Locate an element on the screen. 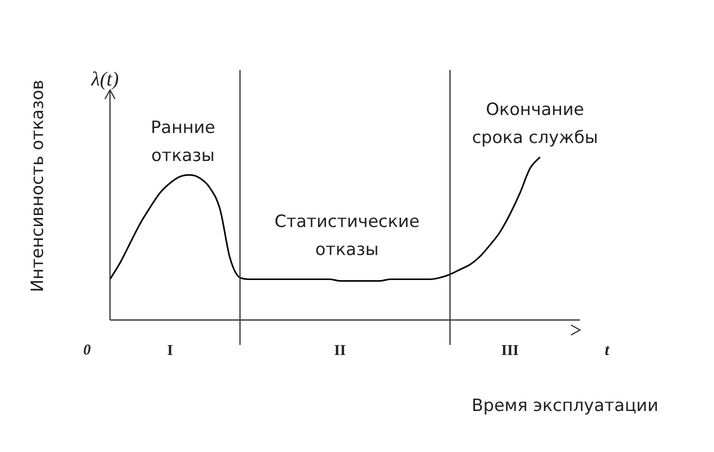 The height and width of the screenshot is (452, 714). text: t is located at coordinates (607, 351).